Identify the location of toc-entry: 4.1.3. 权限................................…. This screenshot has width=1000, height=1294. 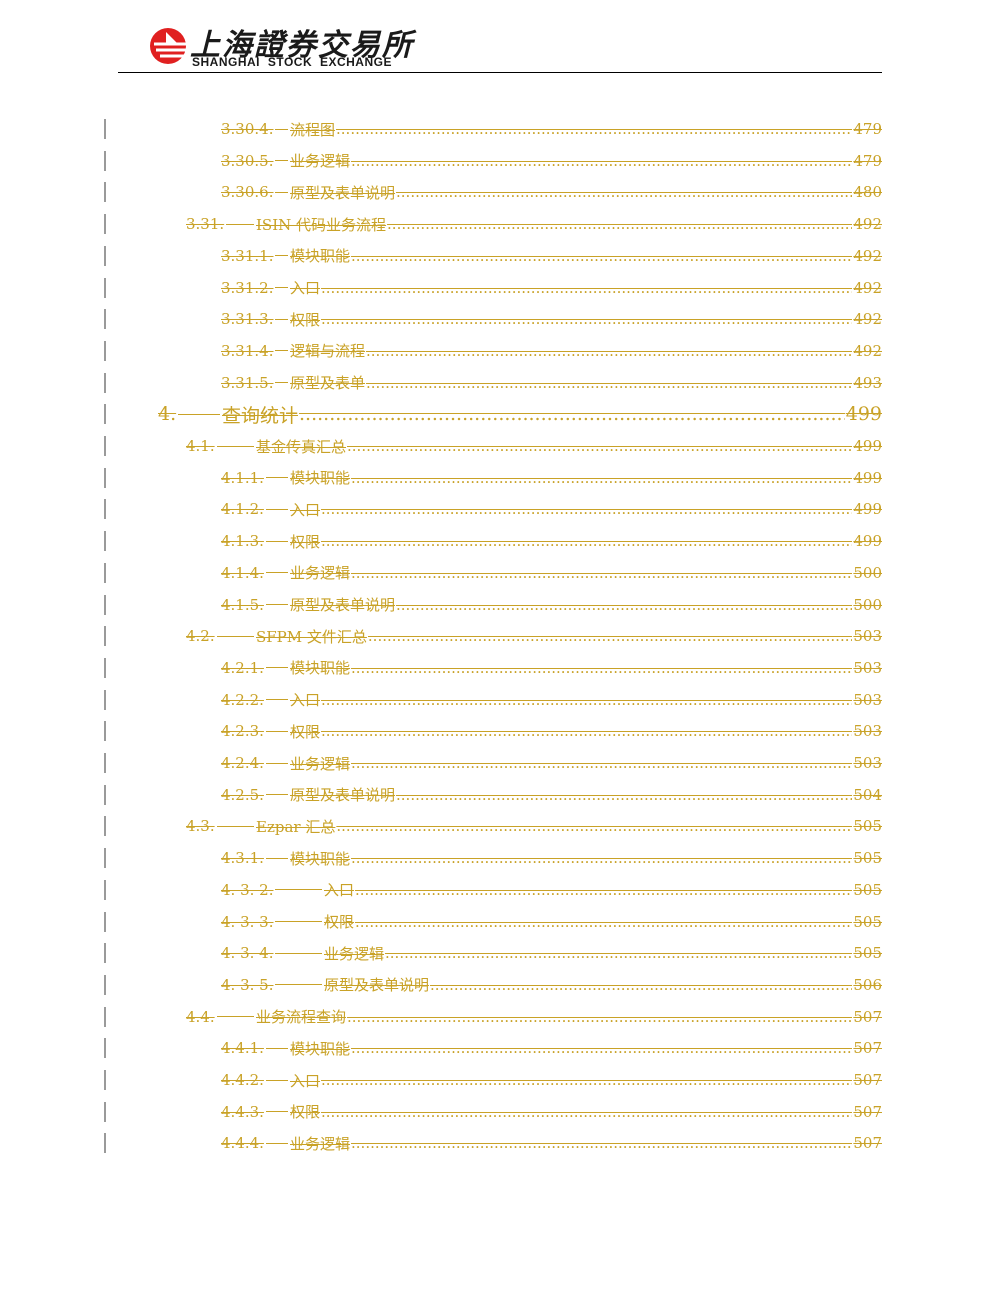
(551, 541).